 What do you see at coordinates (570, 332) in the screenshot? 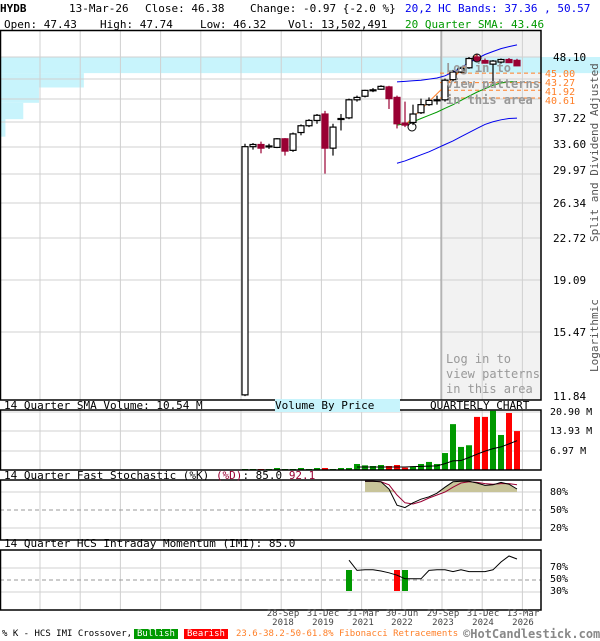
I see `price-label: 15.47` at bounding box center [570, 332].